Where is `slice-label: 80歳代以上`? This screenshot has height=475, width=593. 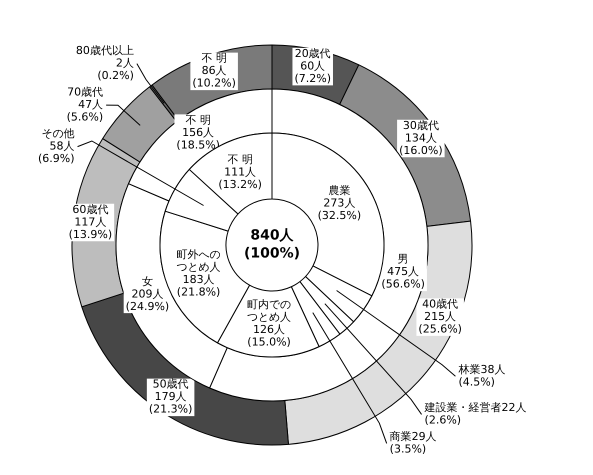 slice-label: 80歳代以上 is located at coordinates (105, 50).